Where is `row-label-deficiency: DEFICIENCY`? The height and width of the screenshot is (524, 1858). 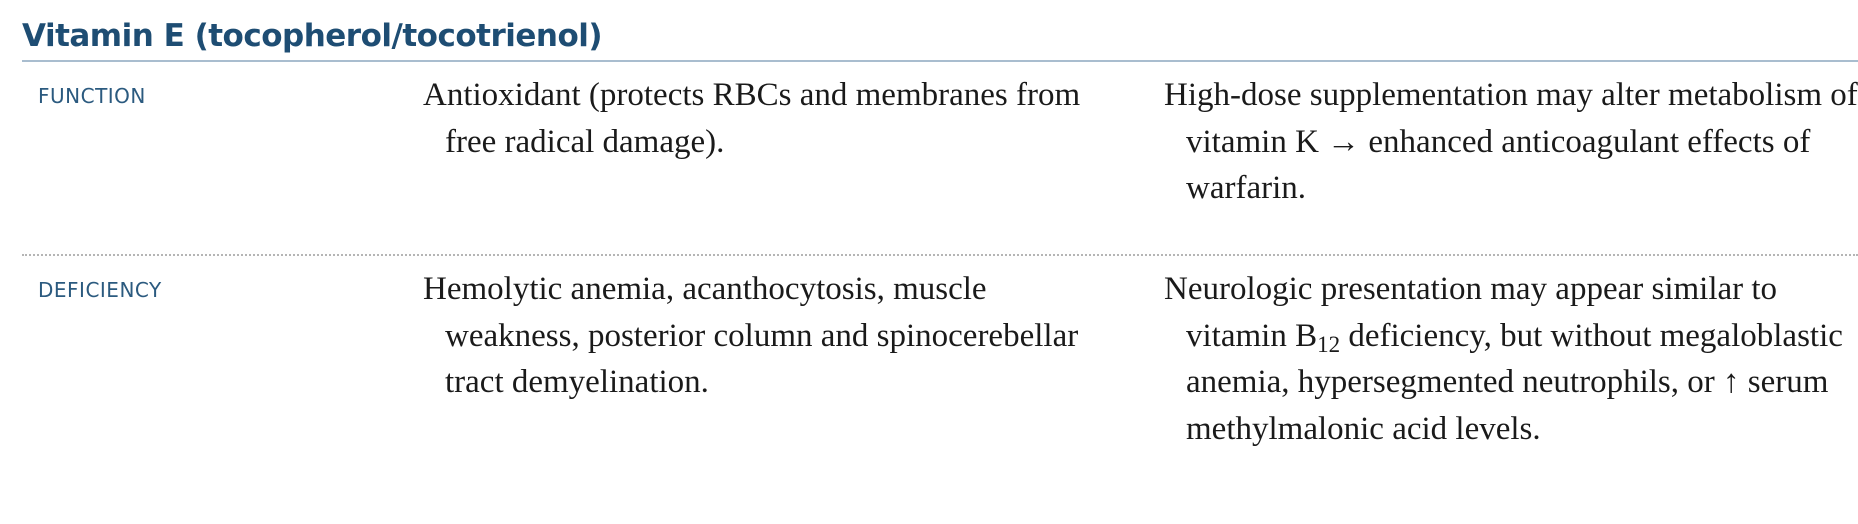 row-label-deficiency: DEFICIENCY is located at coordinates (100, 290).